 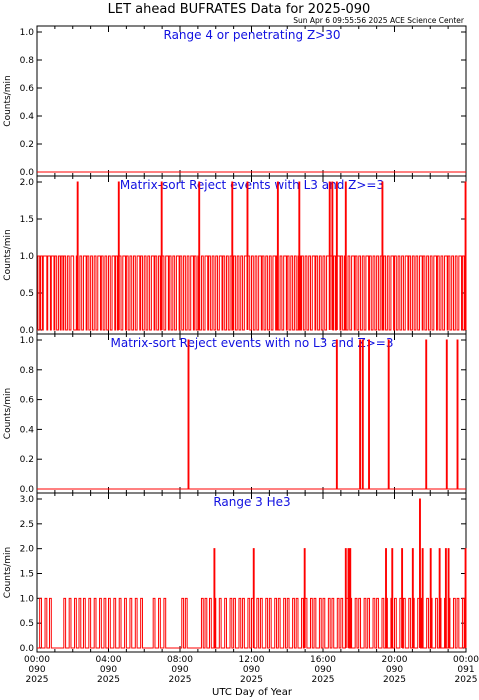 I want to click on x-tick-time: 08:00, so click(x=180, y=660).